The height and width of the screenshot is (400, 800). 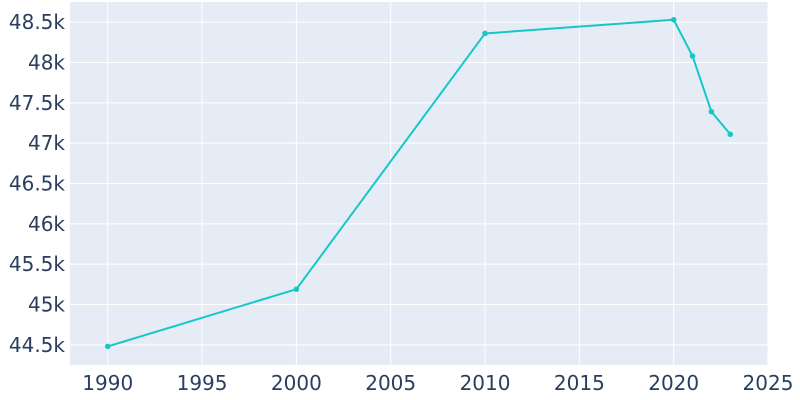 I want to click on y-tick-label: 47k, so click(x=46, y=143).